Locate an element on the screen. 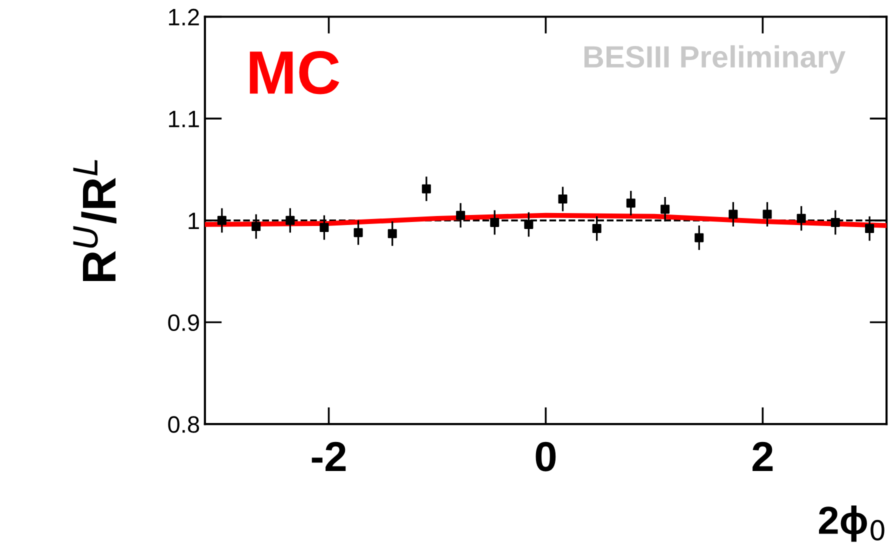 Image resolution: width=891 pixels, height=558 pixels. annotation: MC is located at coordinates (295, 72).